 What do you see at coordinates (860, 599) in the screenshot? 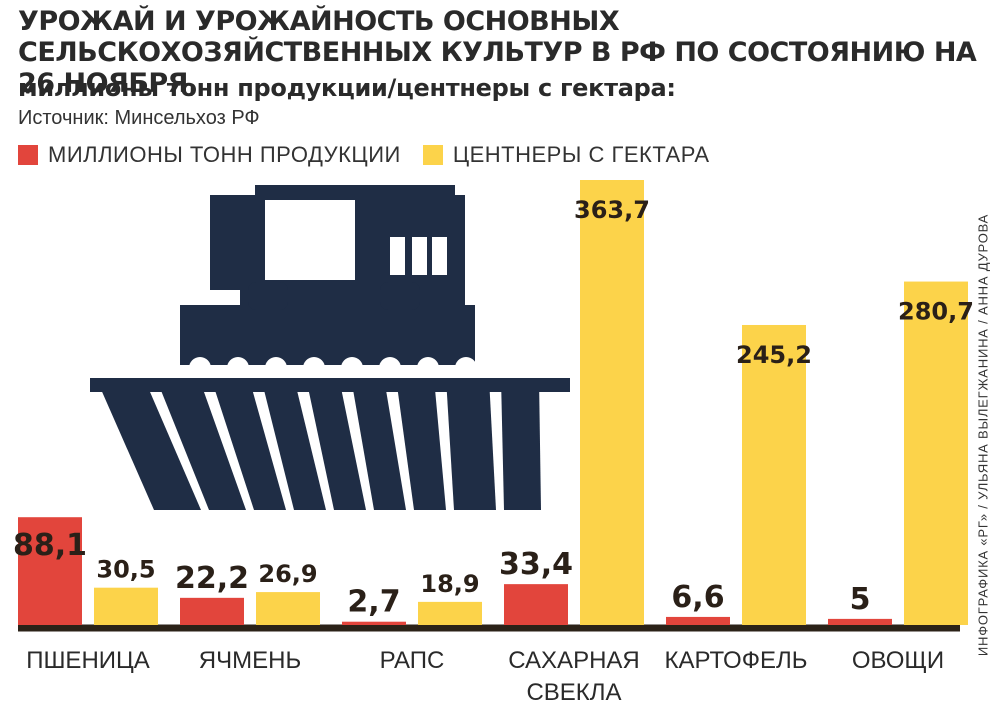
I see `data-label-production: 5` at bounding box center [860, 599].